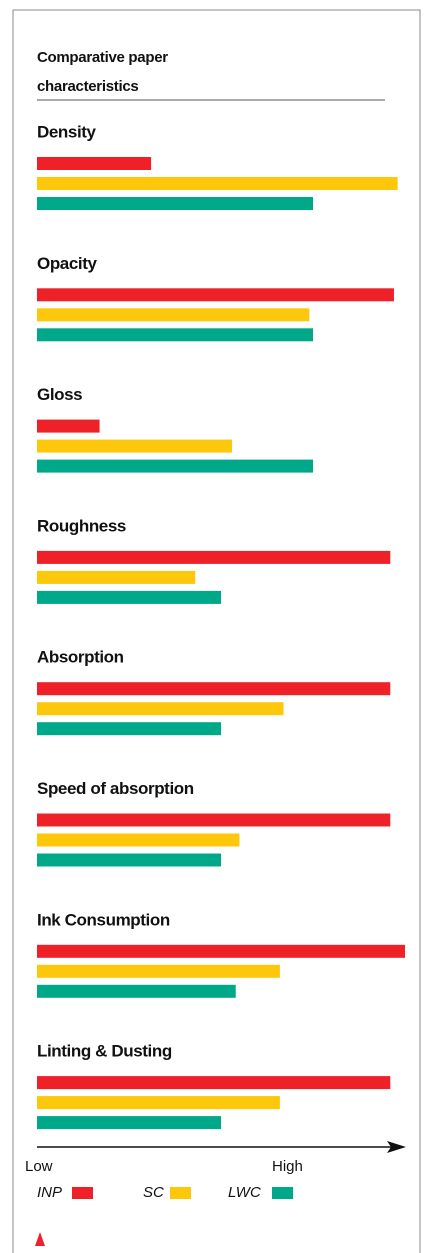 Image resolution: width=433 pixels, height=1253 pixels. Describe the element at coordinates (104, 1051) in the screenshot. I see `category-label: Linting & Dusting` at that location.